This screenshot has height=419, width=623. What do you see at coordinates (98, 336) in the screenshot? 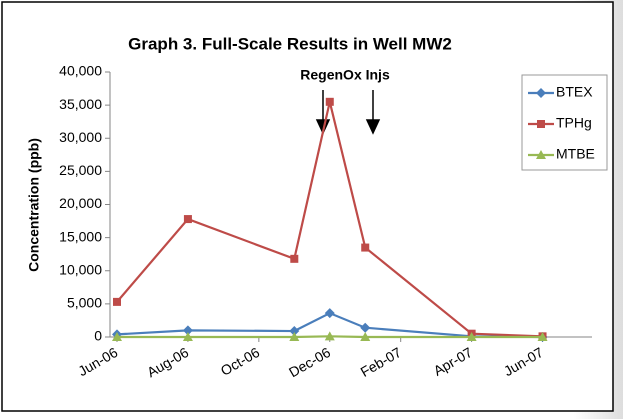
I see `y-tick-label: 0` at bounding box center [98, 336].